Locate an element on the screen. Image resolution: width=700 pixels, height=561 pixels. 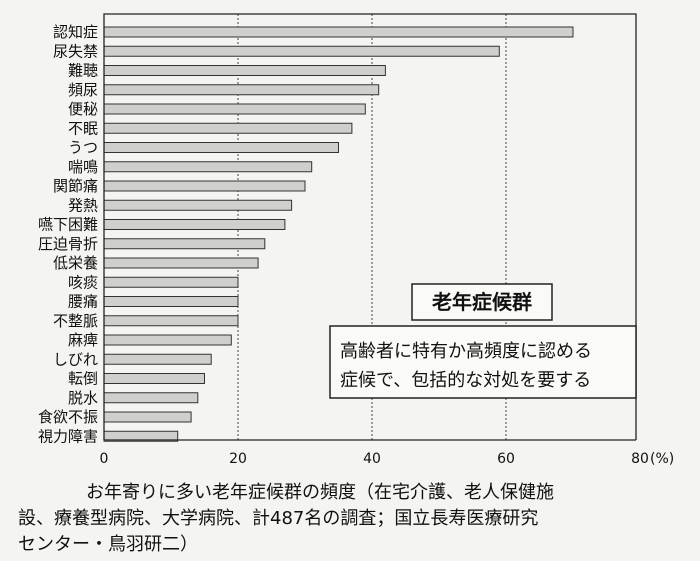
category-label: 腰痛 is located at coordinates (83, 302).